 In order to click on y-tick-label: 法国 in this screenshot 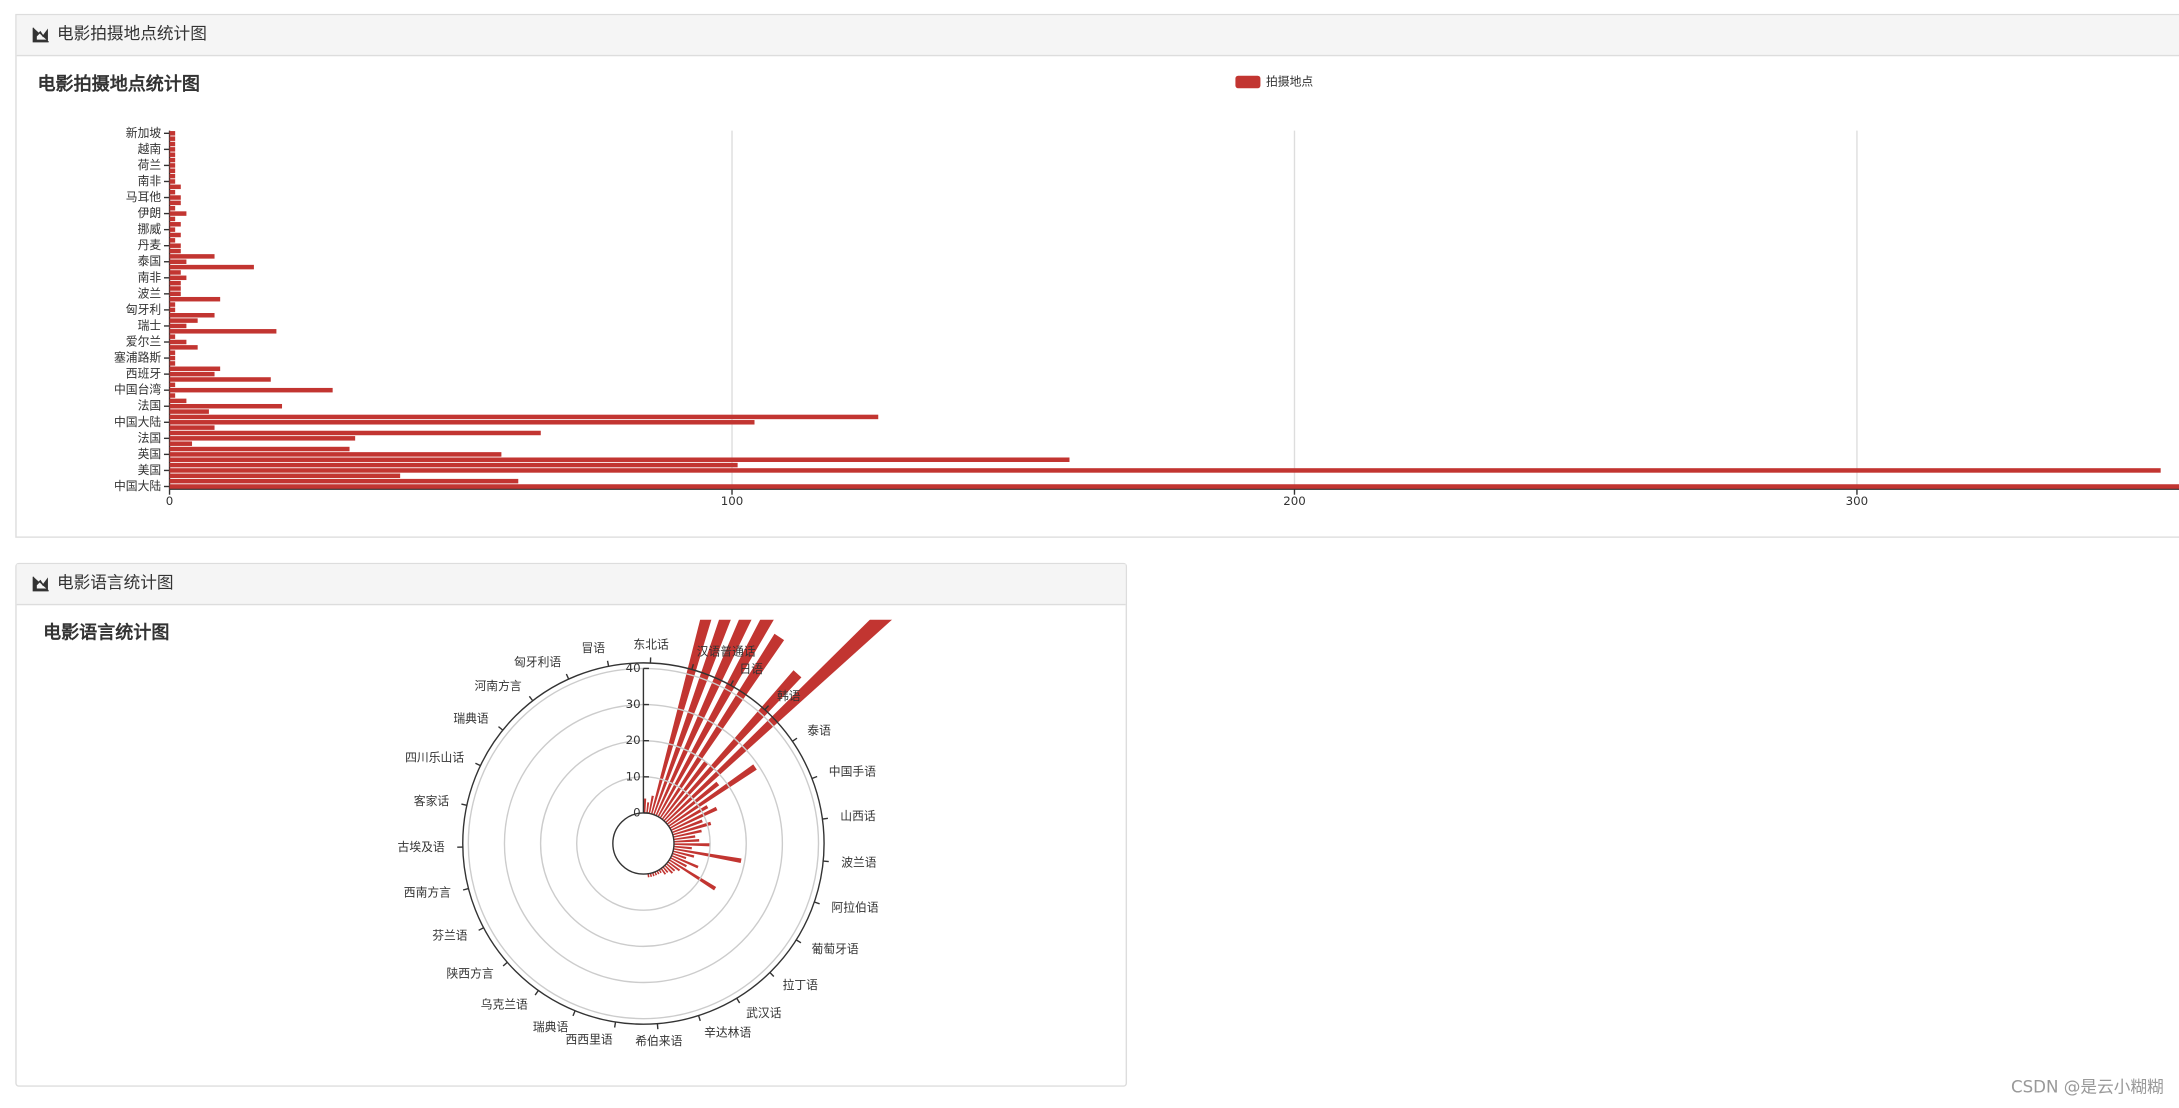, I will do `click(150, 406)`.